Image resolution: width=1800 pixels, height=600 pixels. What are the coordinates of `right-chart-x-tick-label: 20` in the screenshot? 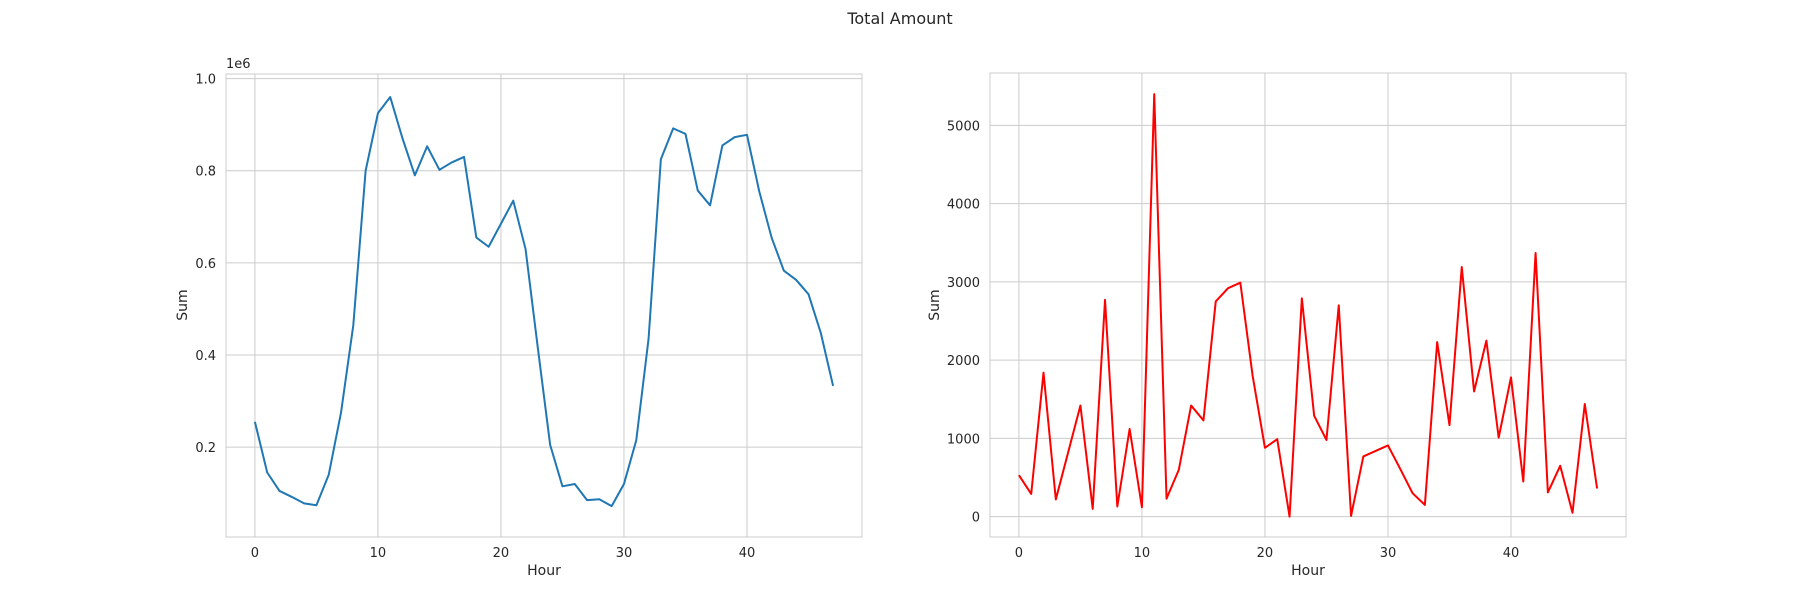 It's located at (1265, 553).